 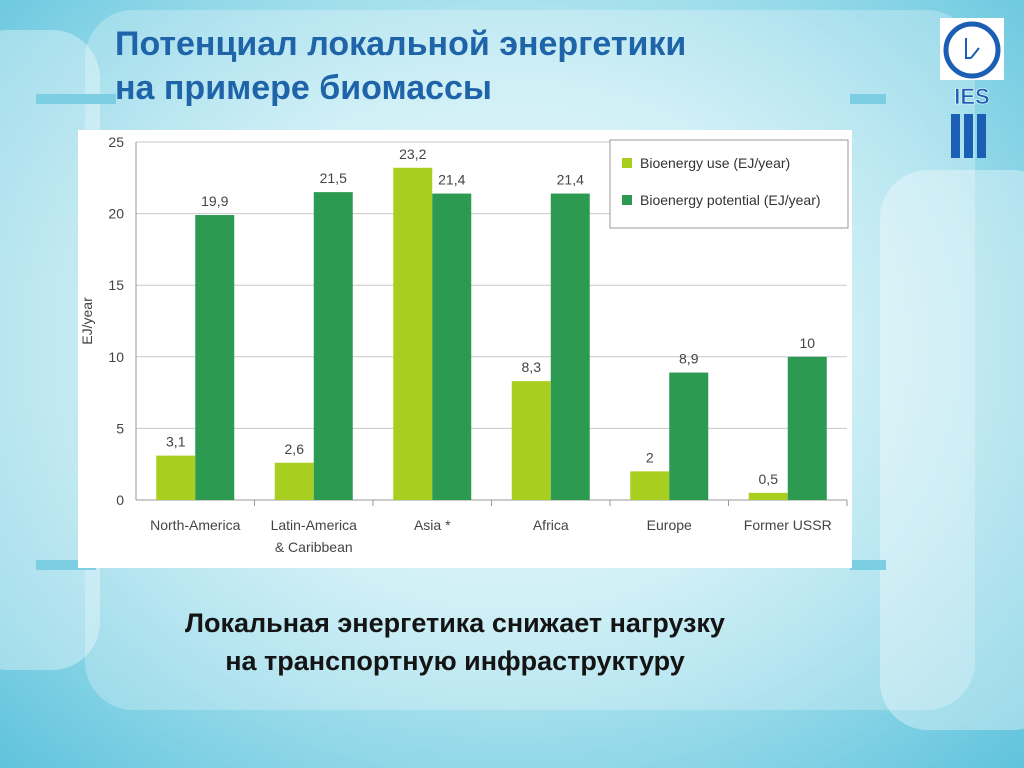 What do you see at coordinates (412, 154) in the screenshot?
I see `data-label: 23,2` at bounding box center [412, 154].